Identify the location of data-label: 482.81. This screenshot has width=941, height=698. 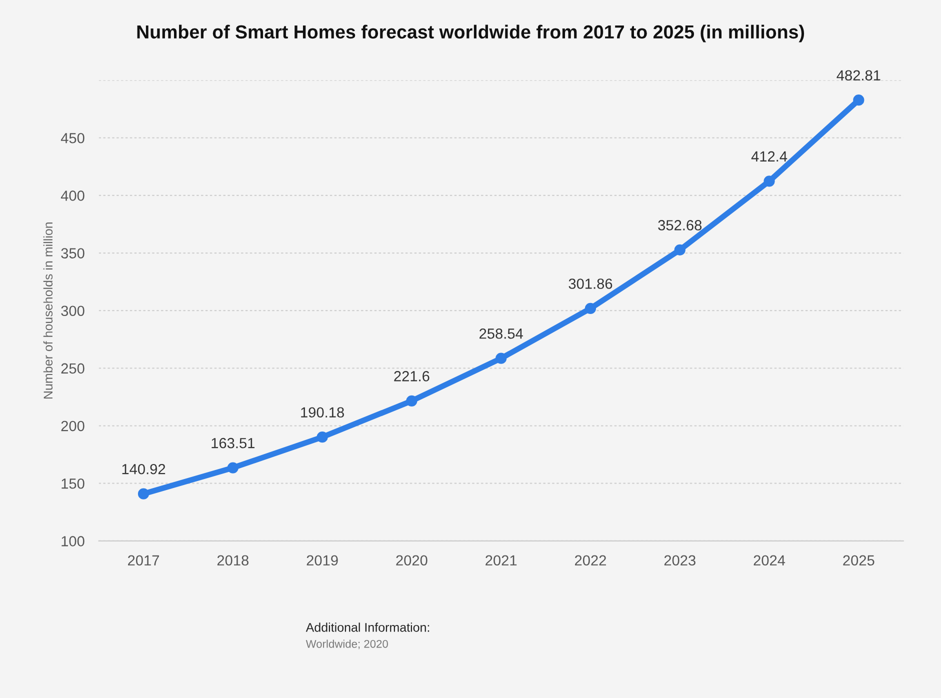
(858, 75).